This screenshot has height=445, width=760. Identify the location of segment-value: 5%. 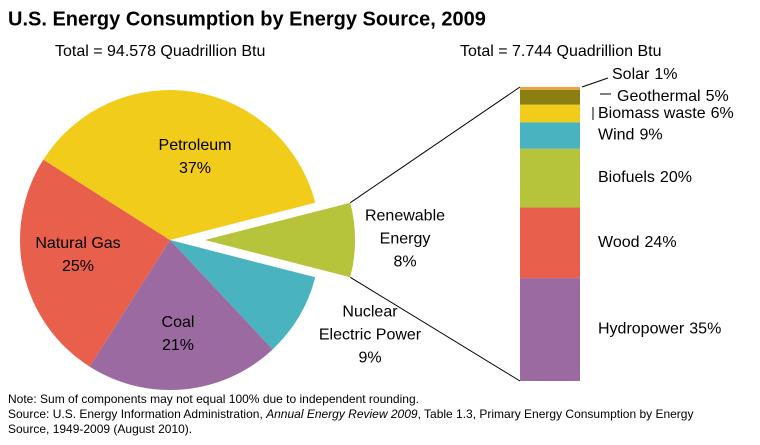
(717, 96).